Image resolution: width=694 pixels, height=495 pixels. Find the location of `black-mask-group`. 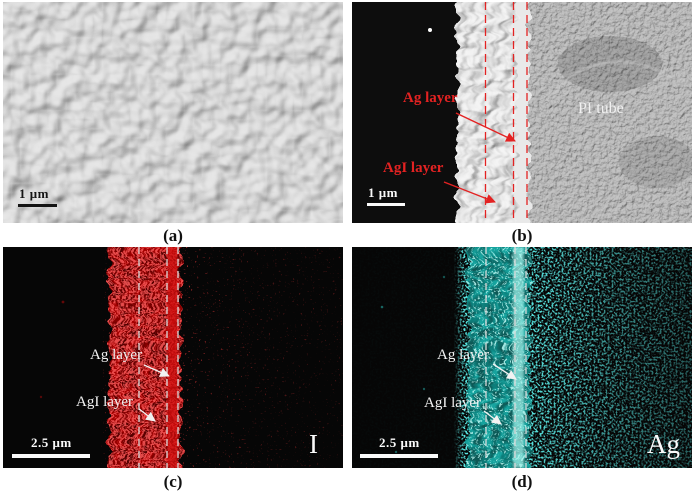

black-mask-group is located at coordinates (404, 112).